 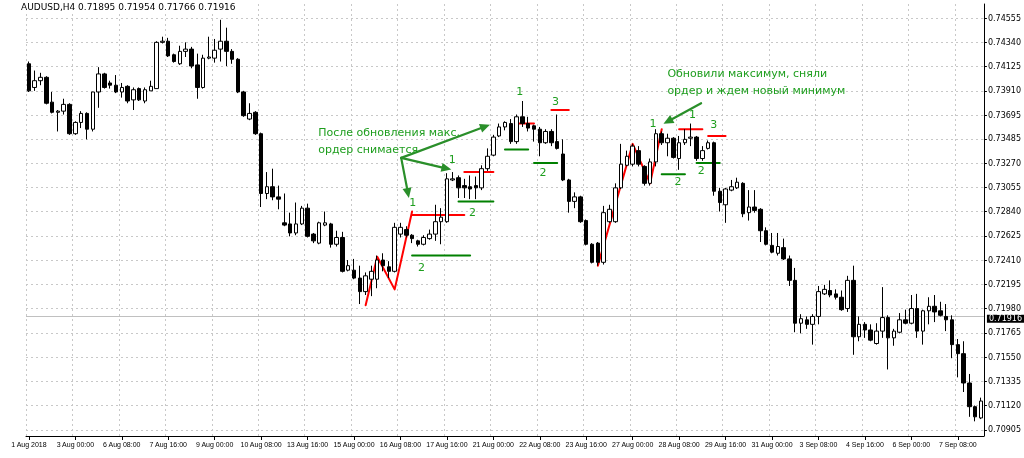 I want to click on y-tick-label: 0.70905, so click(x=1004, y=430).